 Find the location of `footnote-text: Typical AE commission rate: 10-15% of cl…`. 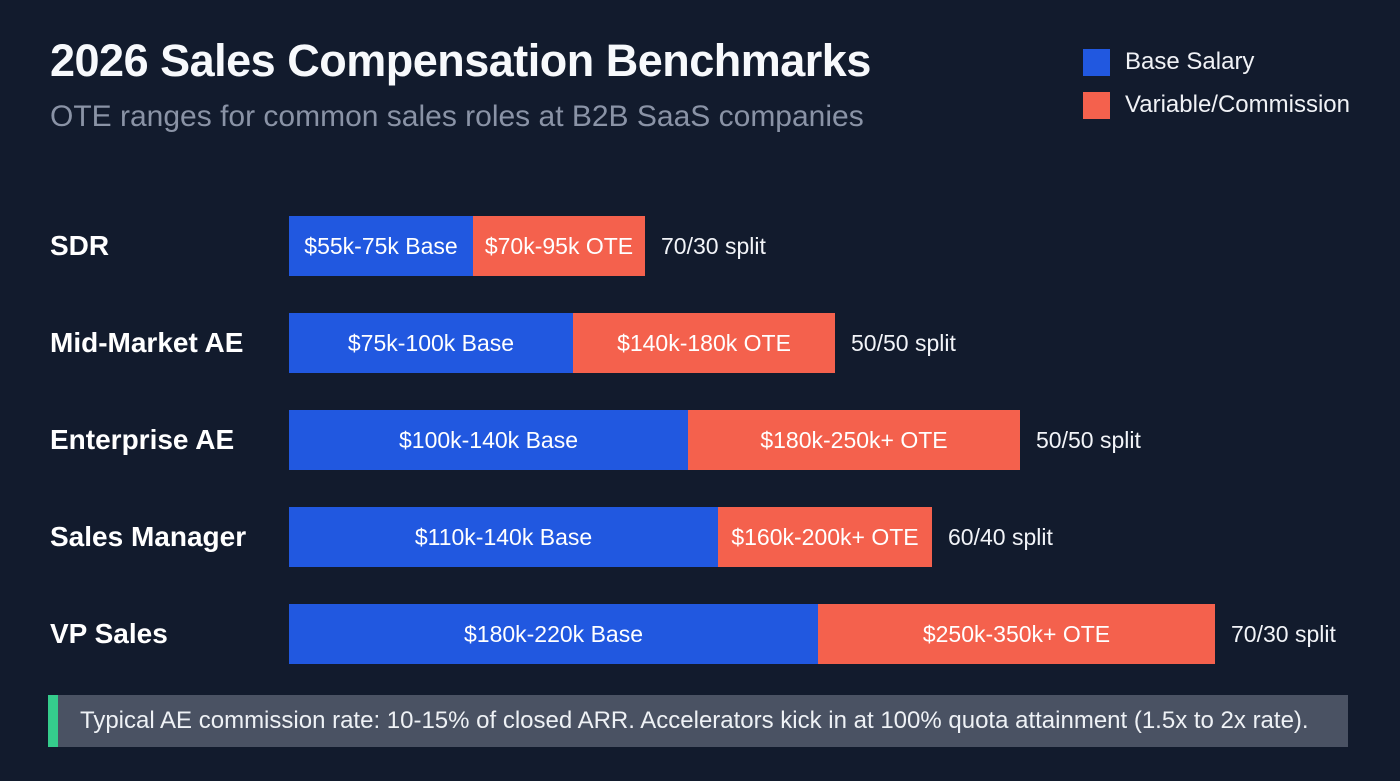

footnote-text: Typical AE commission rate: 10-15% of cl… is located at coordinates (694, 720).